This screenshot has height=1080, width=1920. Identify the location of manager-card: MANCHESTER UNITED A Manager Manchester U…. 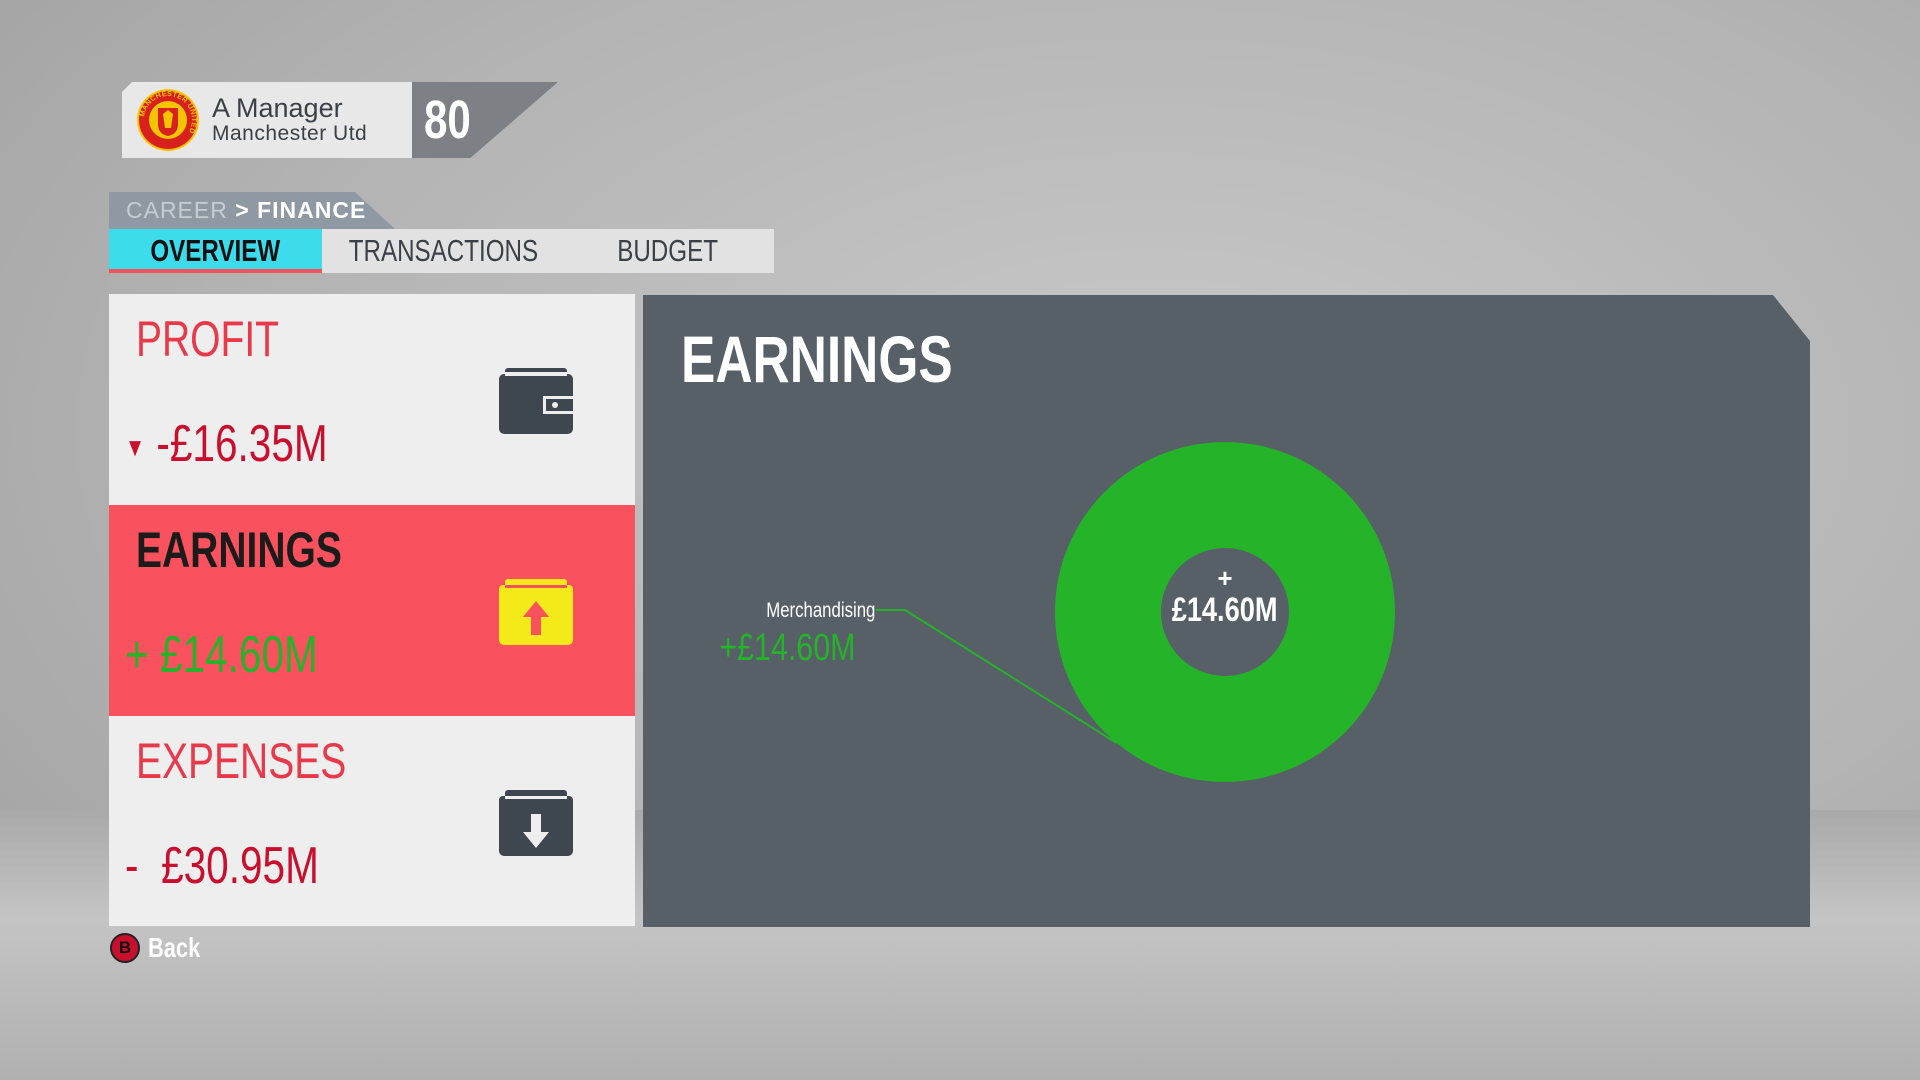
(267, 120).